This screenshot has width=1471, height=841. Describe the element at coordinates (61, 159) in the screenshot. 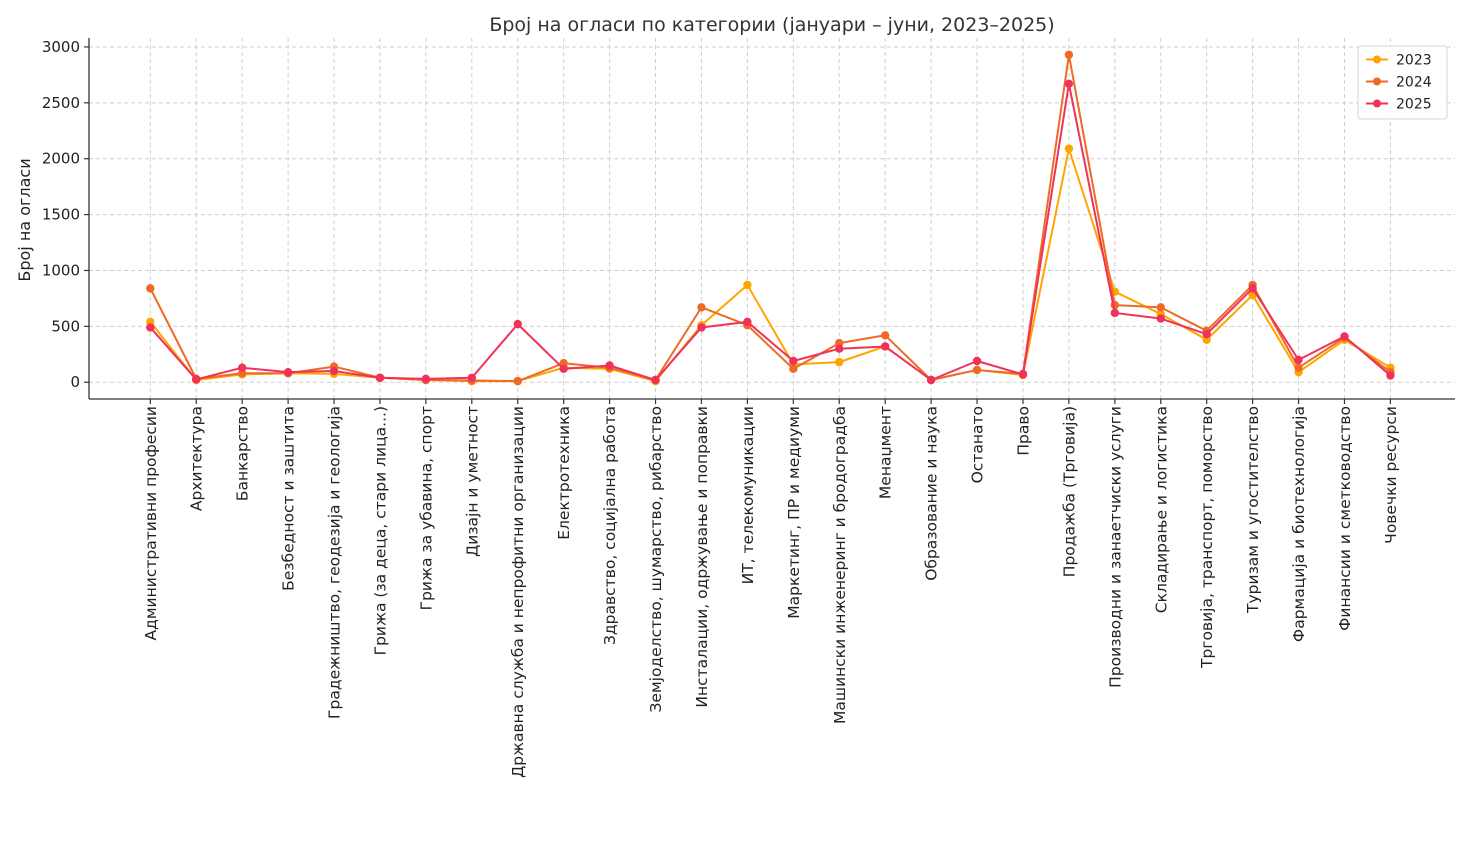

I see `y-tick-label: 2000` at that location.